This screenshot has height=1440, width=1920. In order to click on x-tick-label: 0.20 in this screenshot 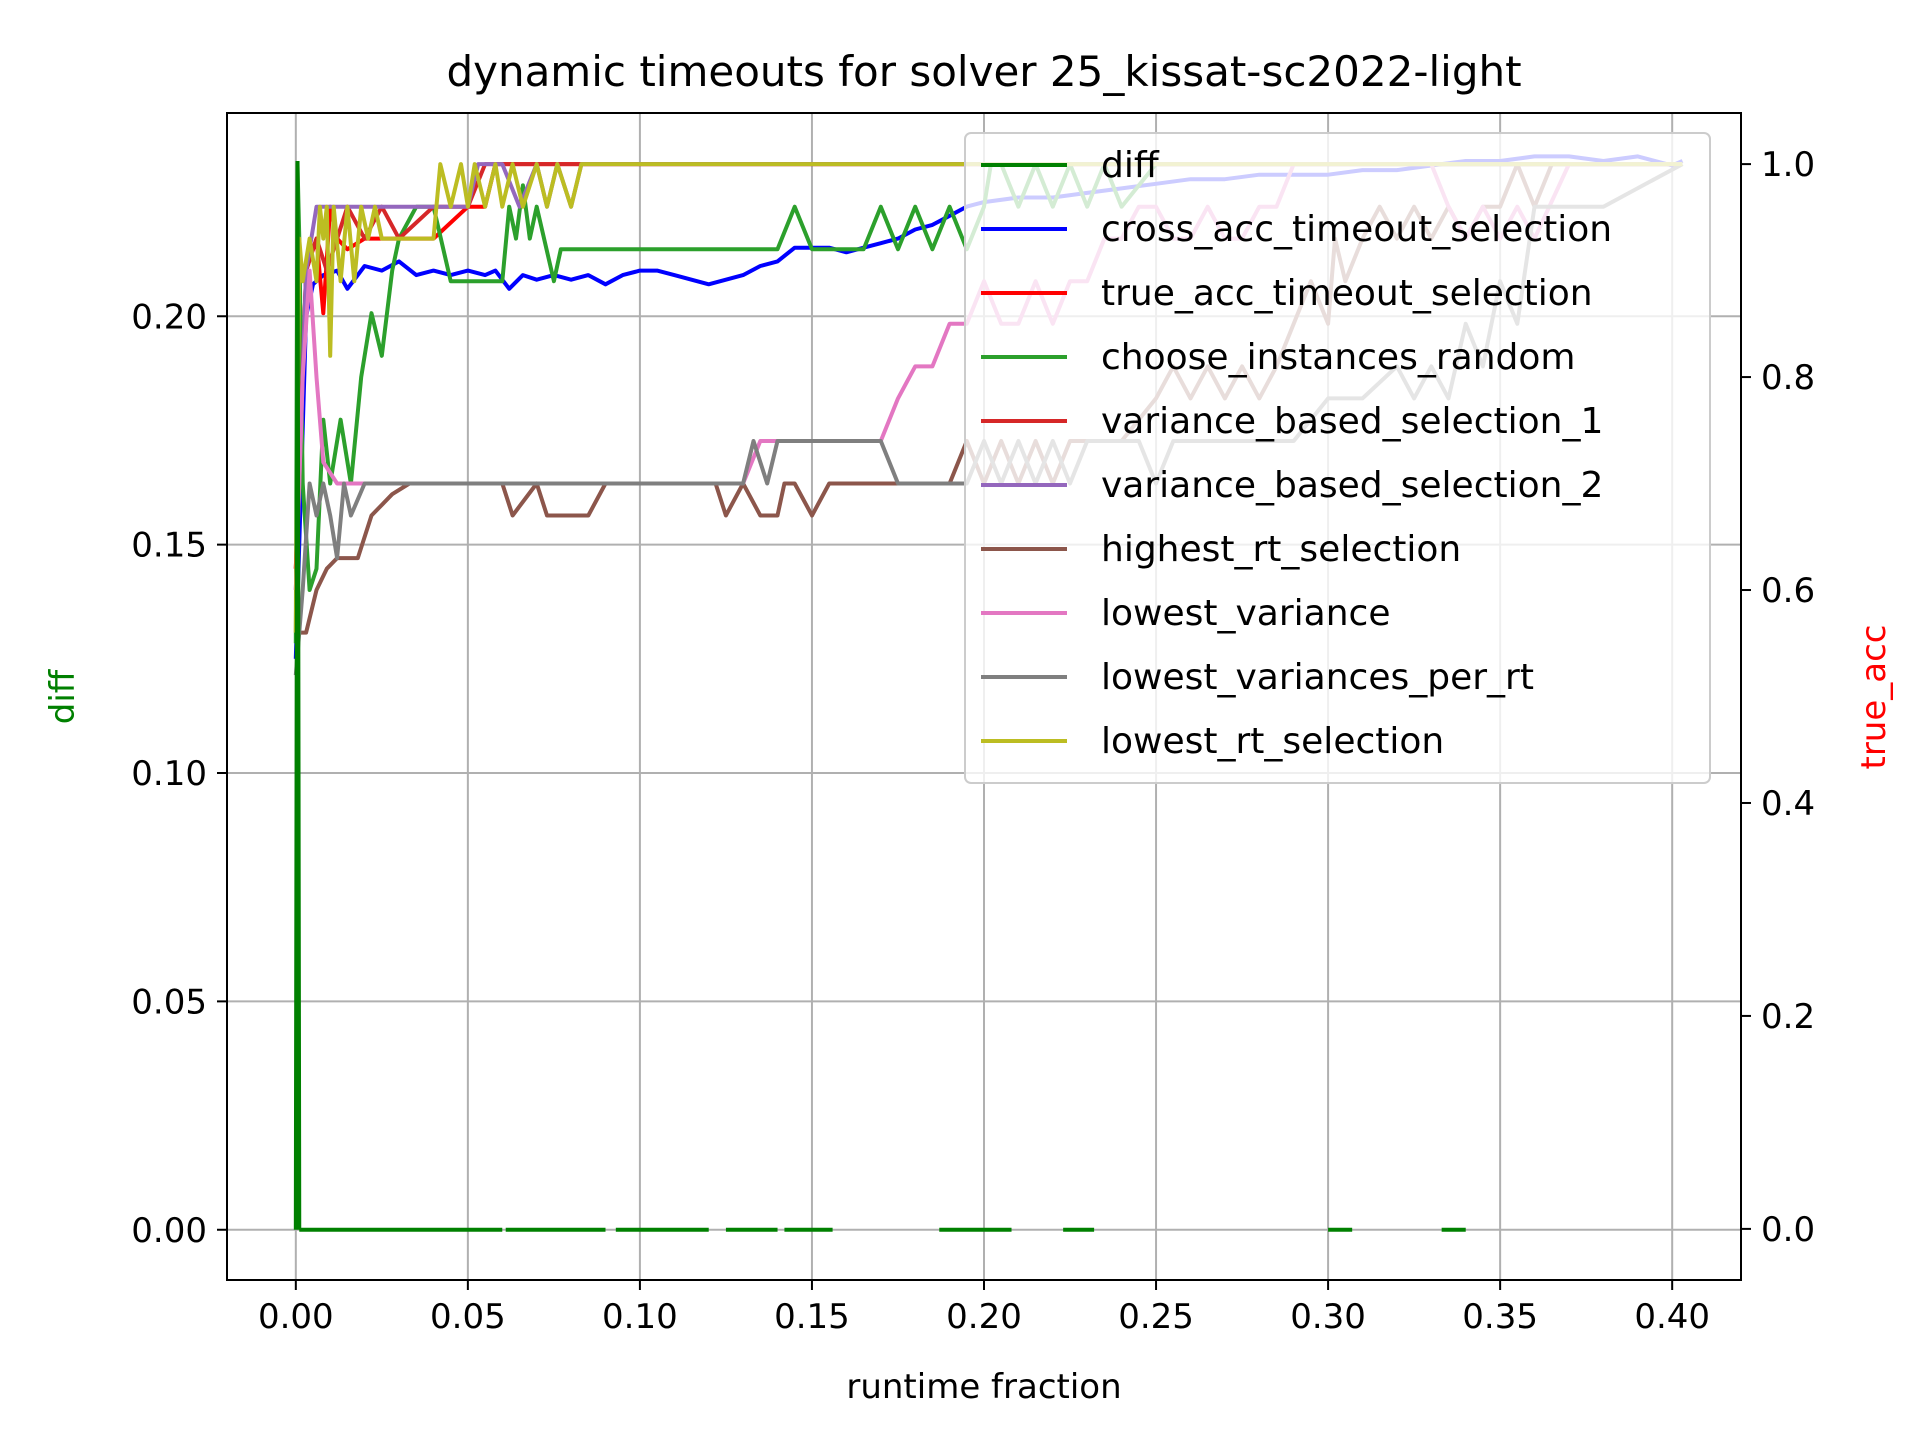, I will do `click(984, 1317)`.